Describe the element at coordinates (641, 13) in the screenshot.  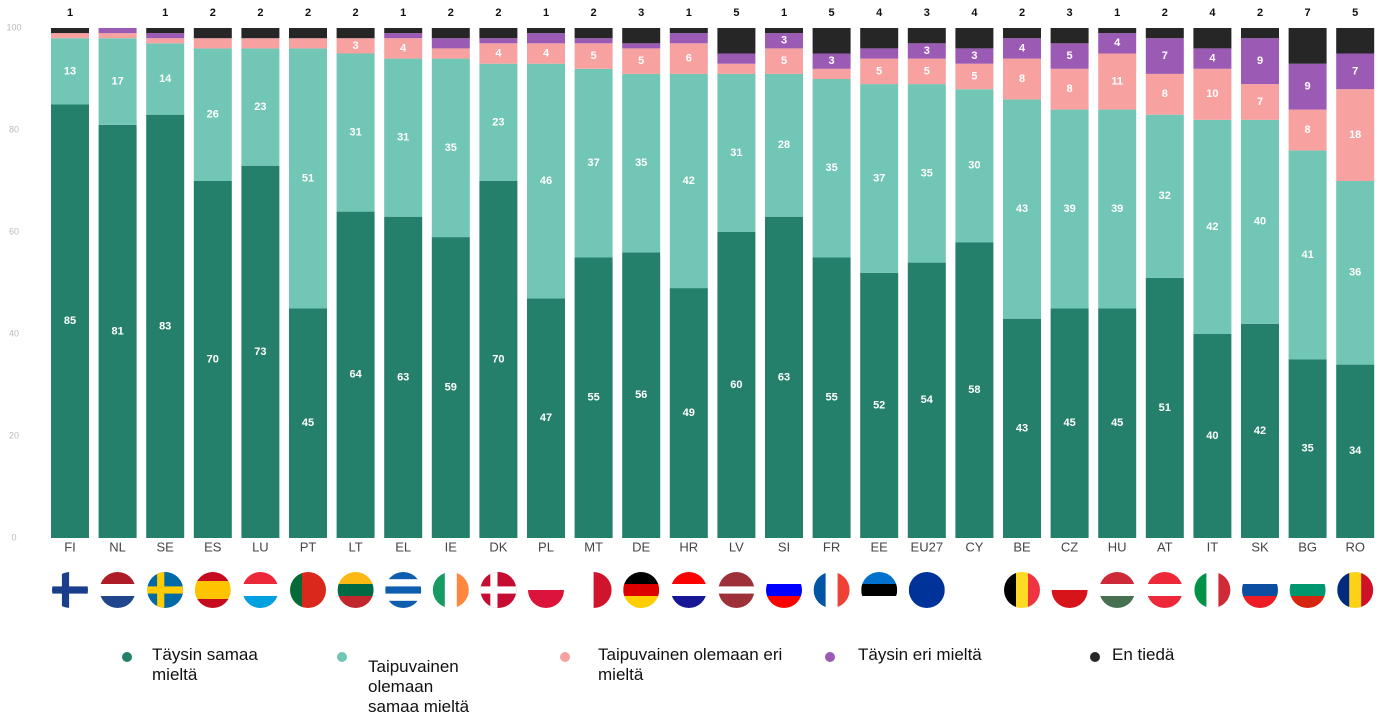
I see `top-label: 3` at that location.